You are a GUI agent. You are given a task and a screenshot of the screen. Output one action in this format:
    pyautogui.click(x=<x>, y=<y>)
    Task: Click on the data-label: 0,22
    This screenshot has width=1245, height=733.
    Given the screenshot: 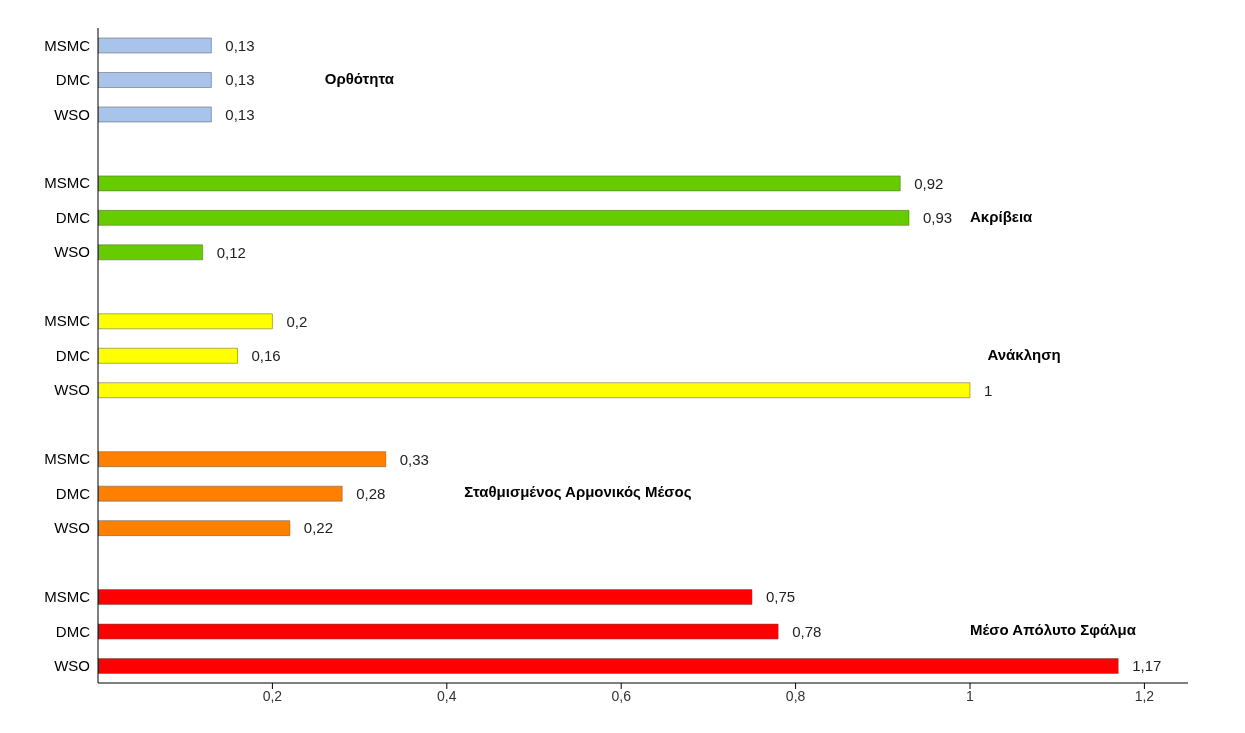 What is the action you would take?
    pyautogui.click(x=318, y=528)
    